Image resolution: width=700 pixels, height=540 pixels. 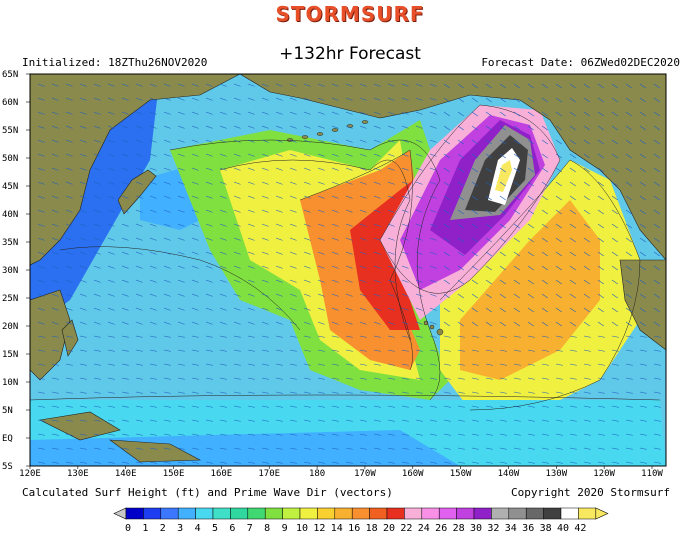 I want to click on legend-swatch, so click(x=482, y=513).